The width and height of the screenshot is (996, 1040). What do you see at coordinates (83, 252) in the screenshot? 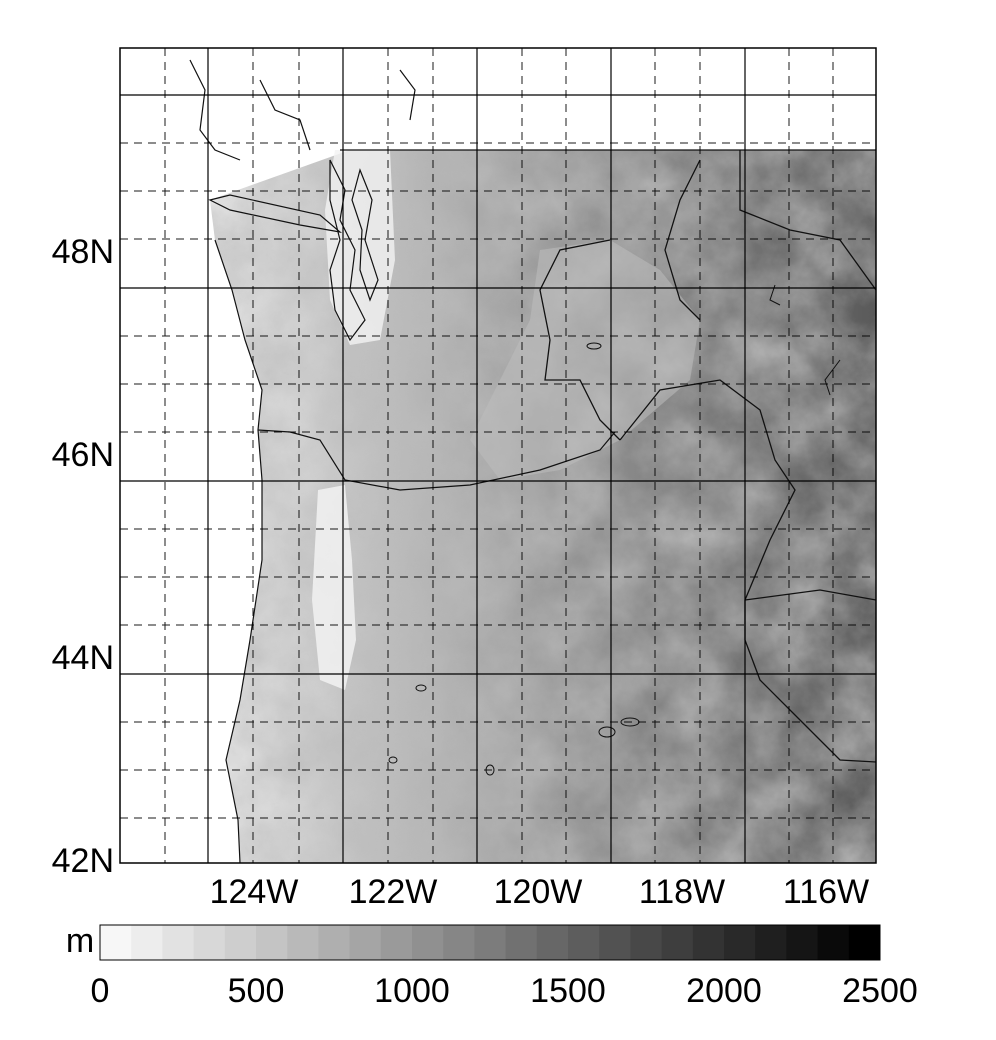
I see `lat-label-48n: 48N` at bounding box center [83, 252].